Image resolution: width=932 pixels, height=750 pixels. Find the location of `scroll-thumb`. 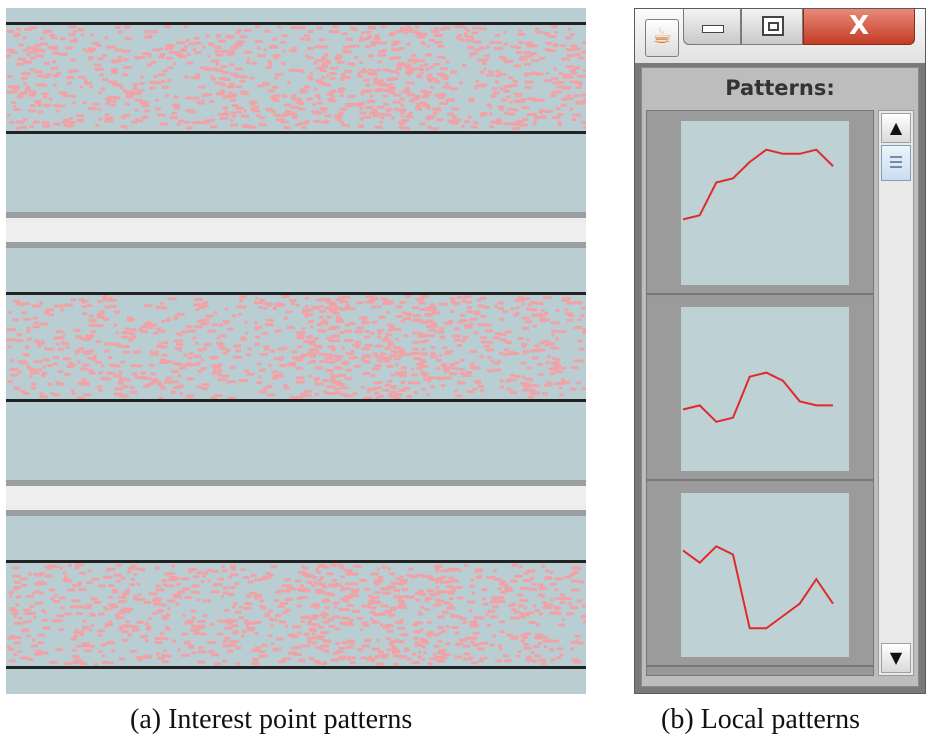

scroll-thumb is located at coordinates (896, 163).